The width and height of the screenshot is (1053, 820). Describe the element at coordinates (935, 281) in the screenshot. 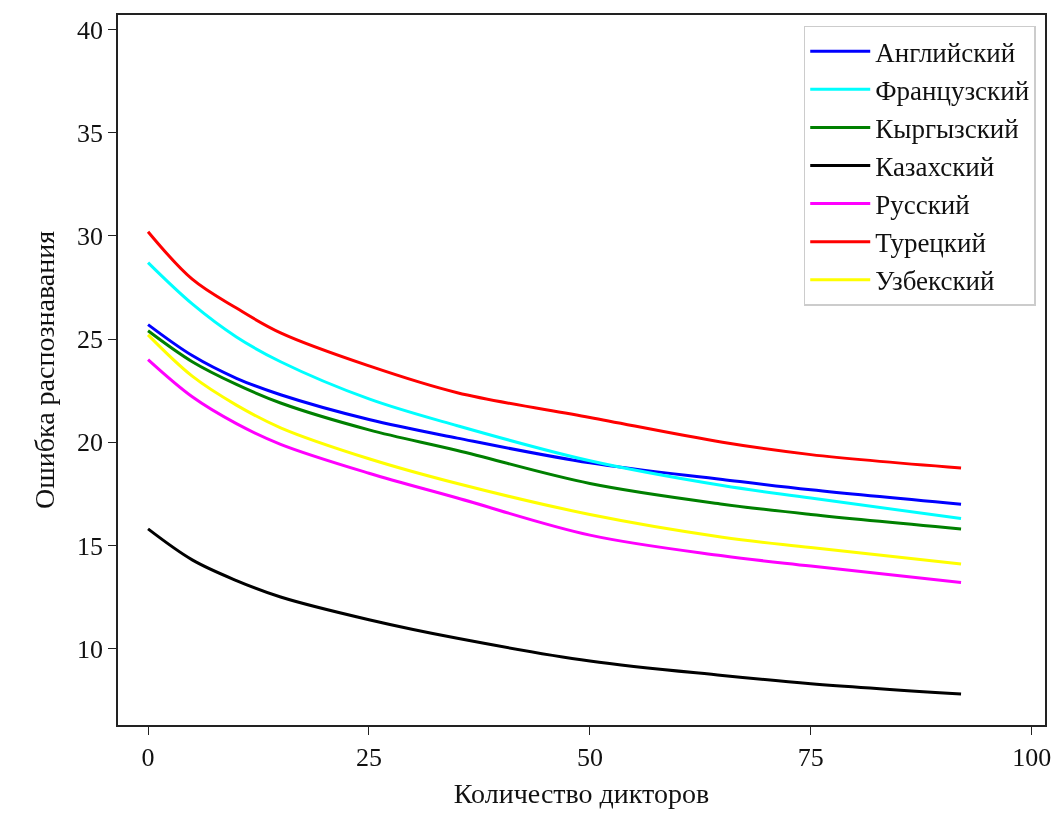

I see `legend-label: Узбекский` at that location.